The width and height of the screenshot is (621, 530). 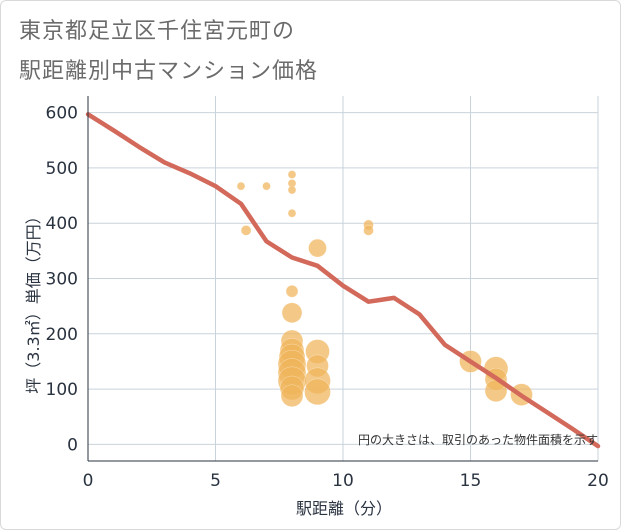 I want to click on y-axis-title: 坪（3.3㎡）単価（万円）, so click(x=33, y=300).